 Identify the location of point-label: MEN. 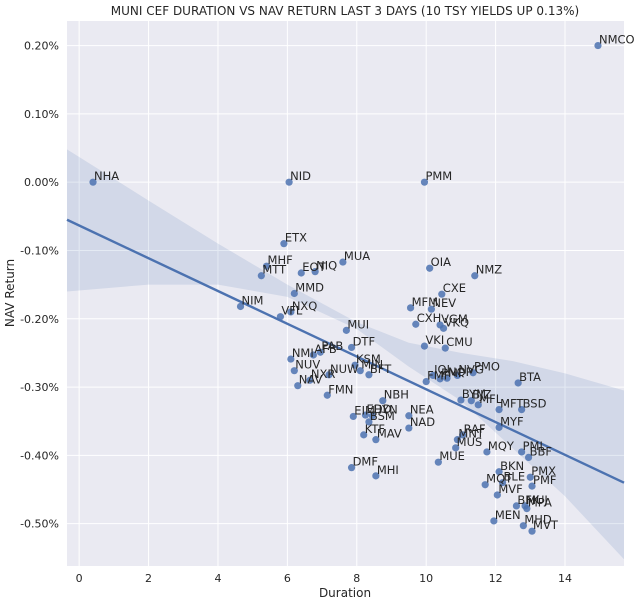
(508, 515).